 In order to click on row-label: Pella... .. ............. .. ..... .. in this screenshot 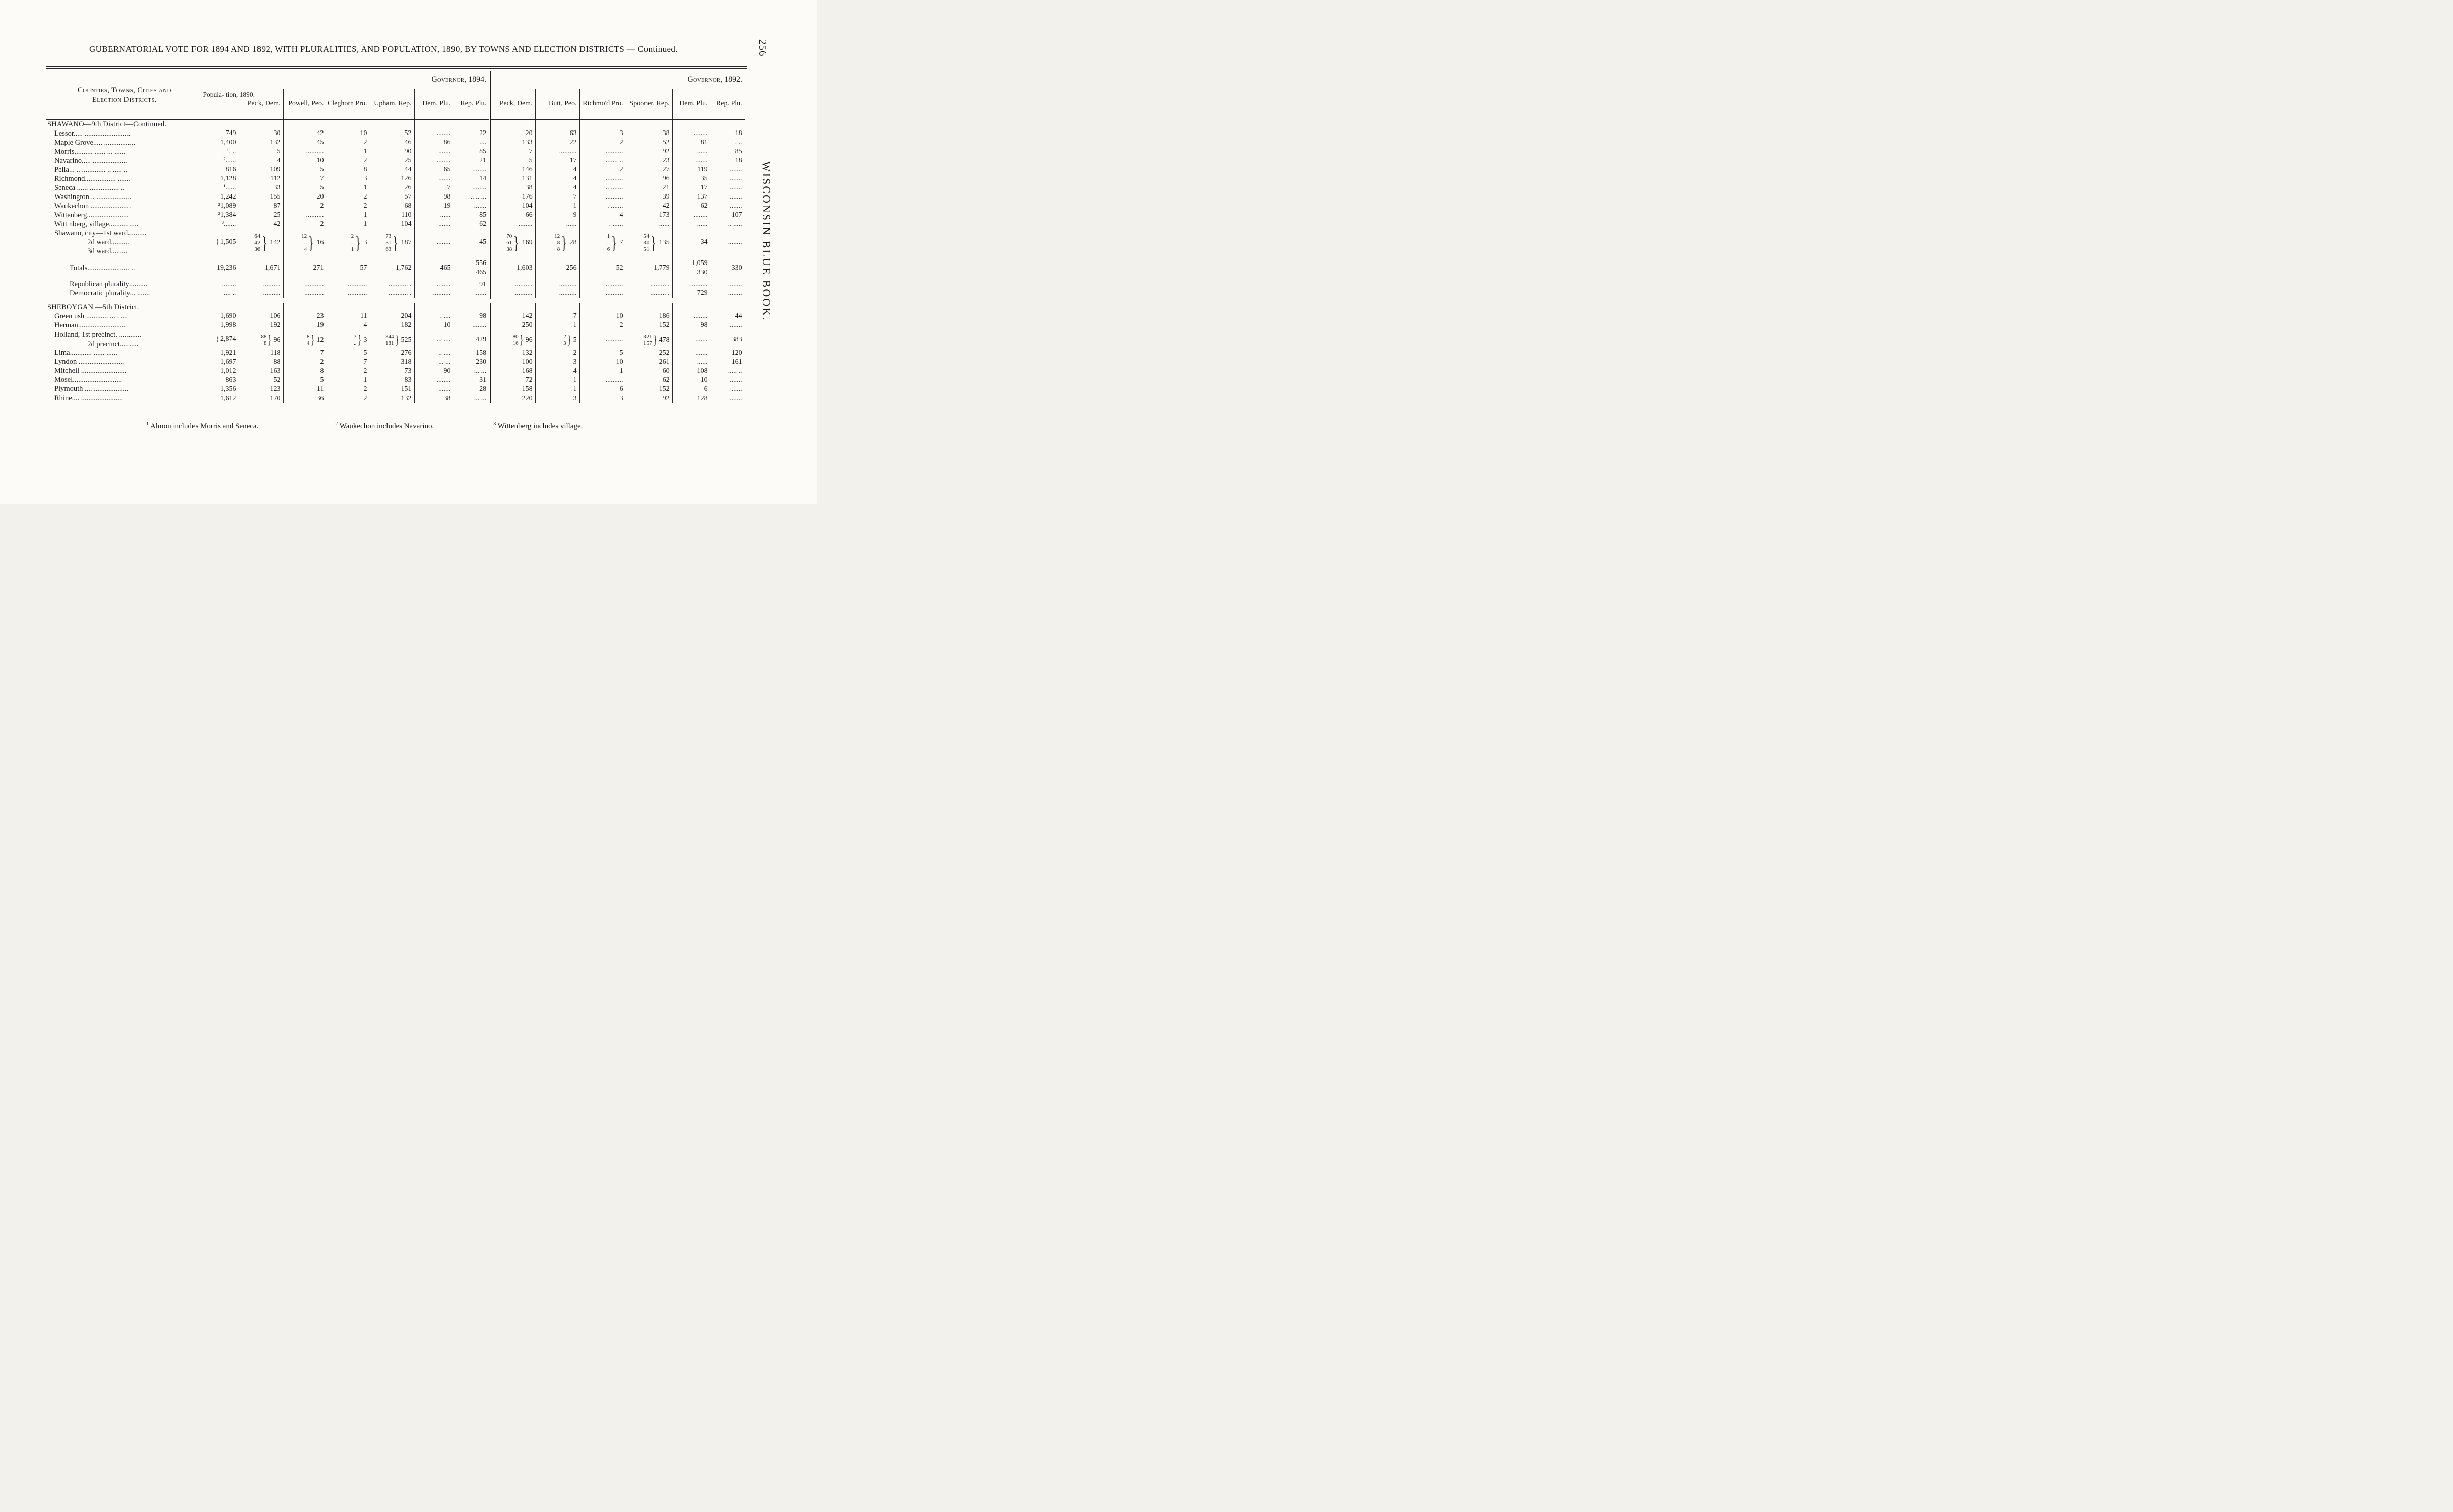, I will do `click(90, 169)`.